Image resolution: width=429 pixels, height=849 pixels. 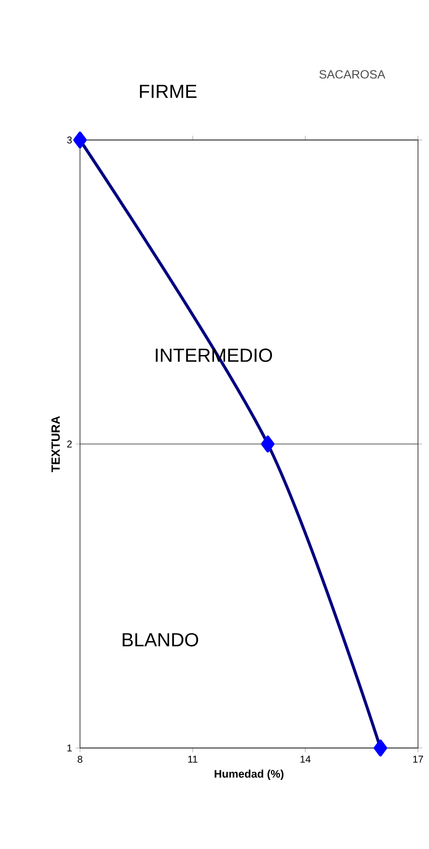 I want to click on y-axis-title: TEXTURA, so click(x=56, y=444).